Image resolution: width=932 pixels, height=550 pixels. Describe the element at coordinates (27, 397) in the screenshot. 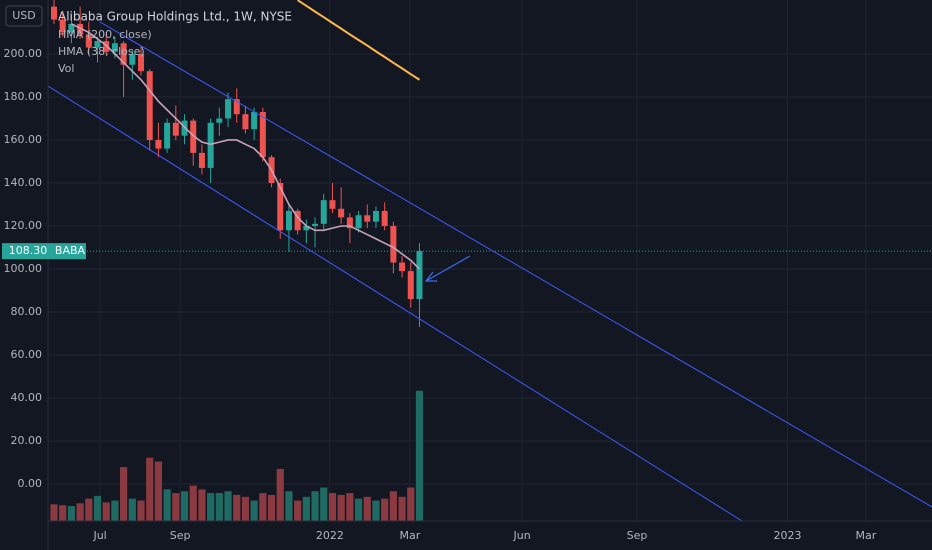

I see `y-tick-label: 40.00` at that location.